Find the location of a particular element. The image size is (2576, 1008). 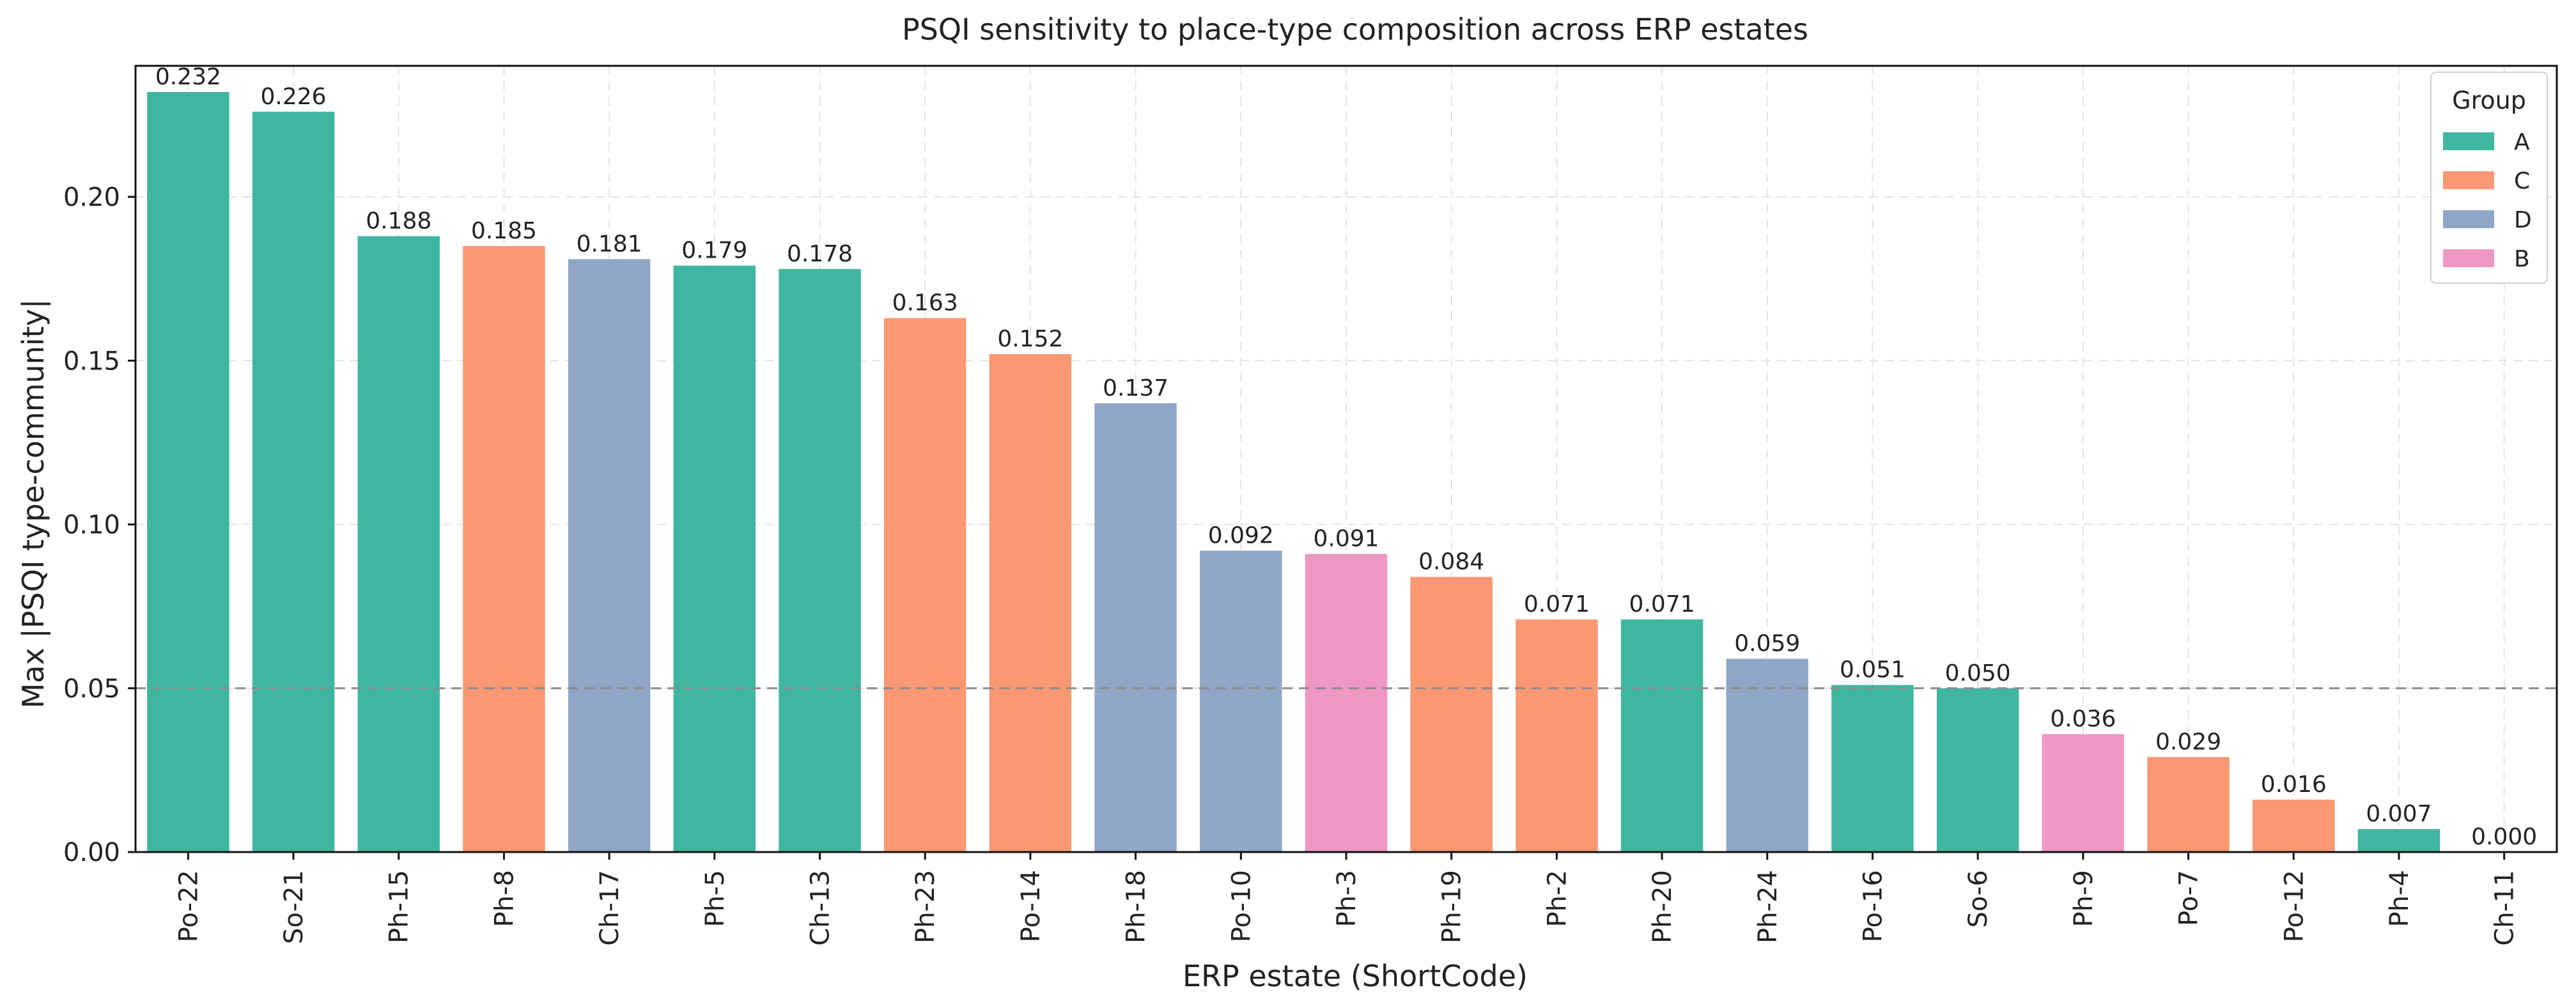

x-tick-label-Ph-9: Ph-9 is located at coordinates (2084, 898).